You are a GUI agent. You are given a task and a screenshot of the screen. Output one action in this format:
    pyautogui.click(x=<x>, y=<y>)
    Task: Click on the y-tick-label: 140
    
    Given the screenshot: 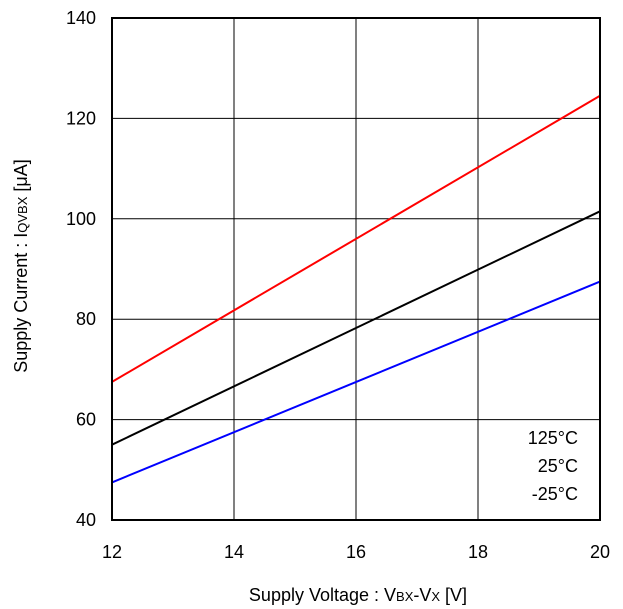 What is the action you would take?
    pyautogui.click(x=81, y=18)
    